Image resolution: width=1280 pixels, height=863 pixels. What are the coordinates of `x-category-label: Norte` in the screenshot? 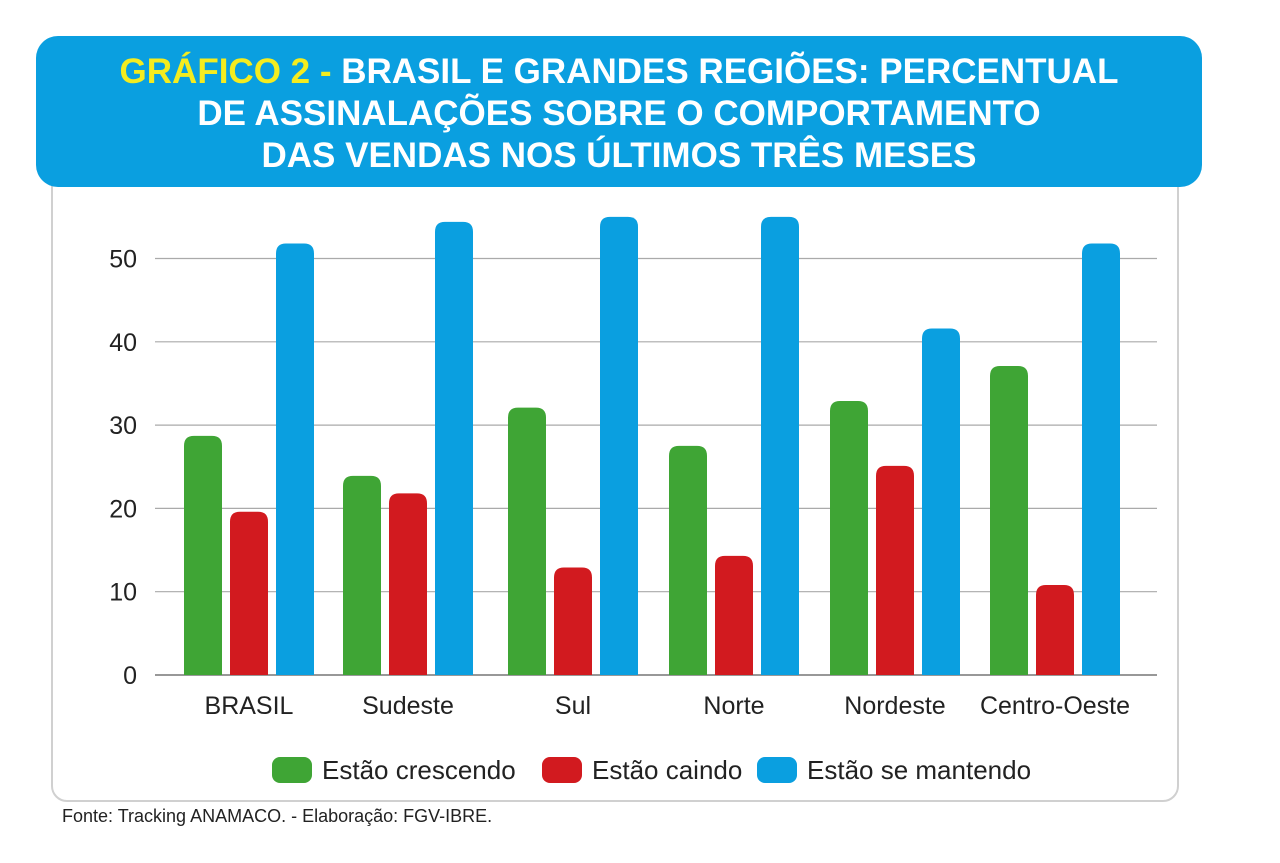 It's located at (733, 706).